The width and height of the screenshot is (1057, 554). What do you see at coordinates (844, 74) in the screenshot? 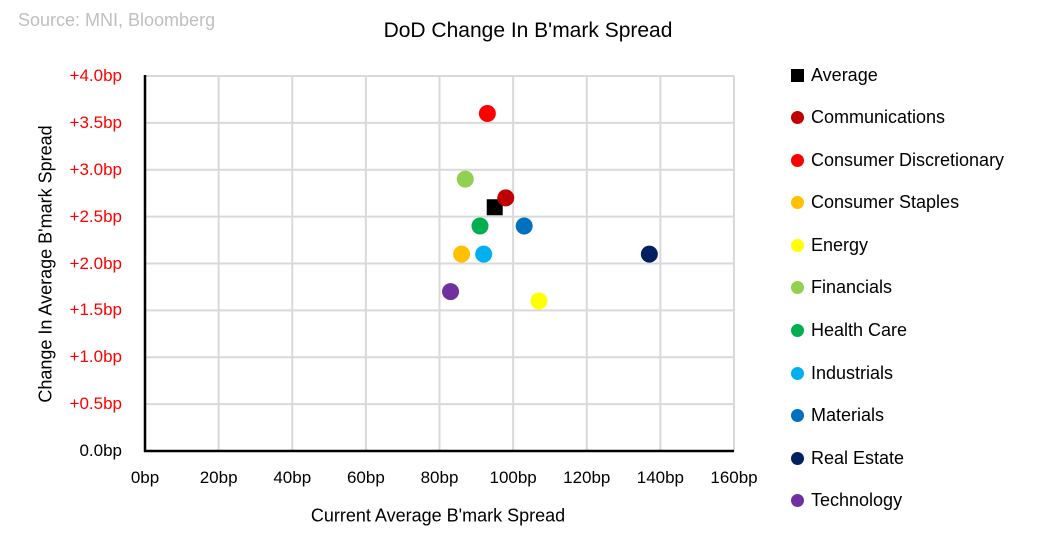
I see `legend-label: Average` at bounding box center [844, 74].